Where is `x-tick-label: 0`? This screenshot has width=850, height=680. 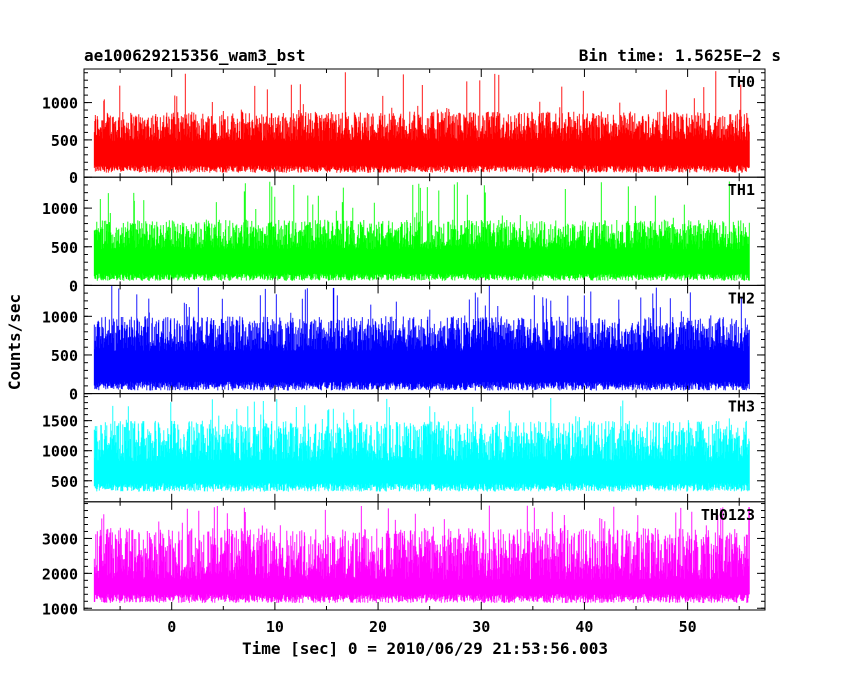
x-tick-label: 0 is located at coordinates (171, 627).